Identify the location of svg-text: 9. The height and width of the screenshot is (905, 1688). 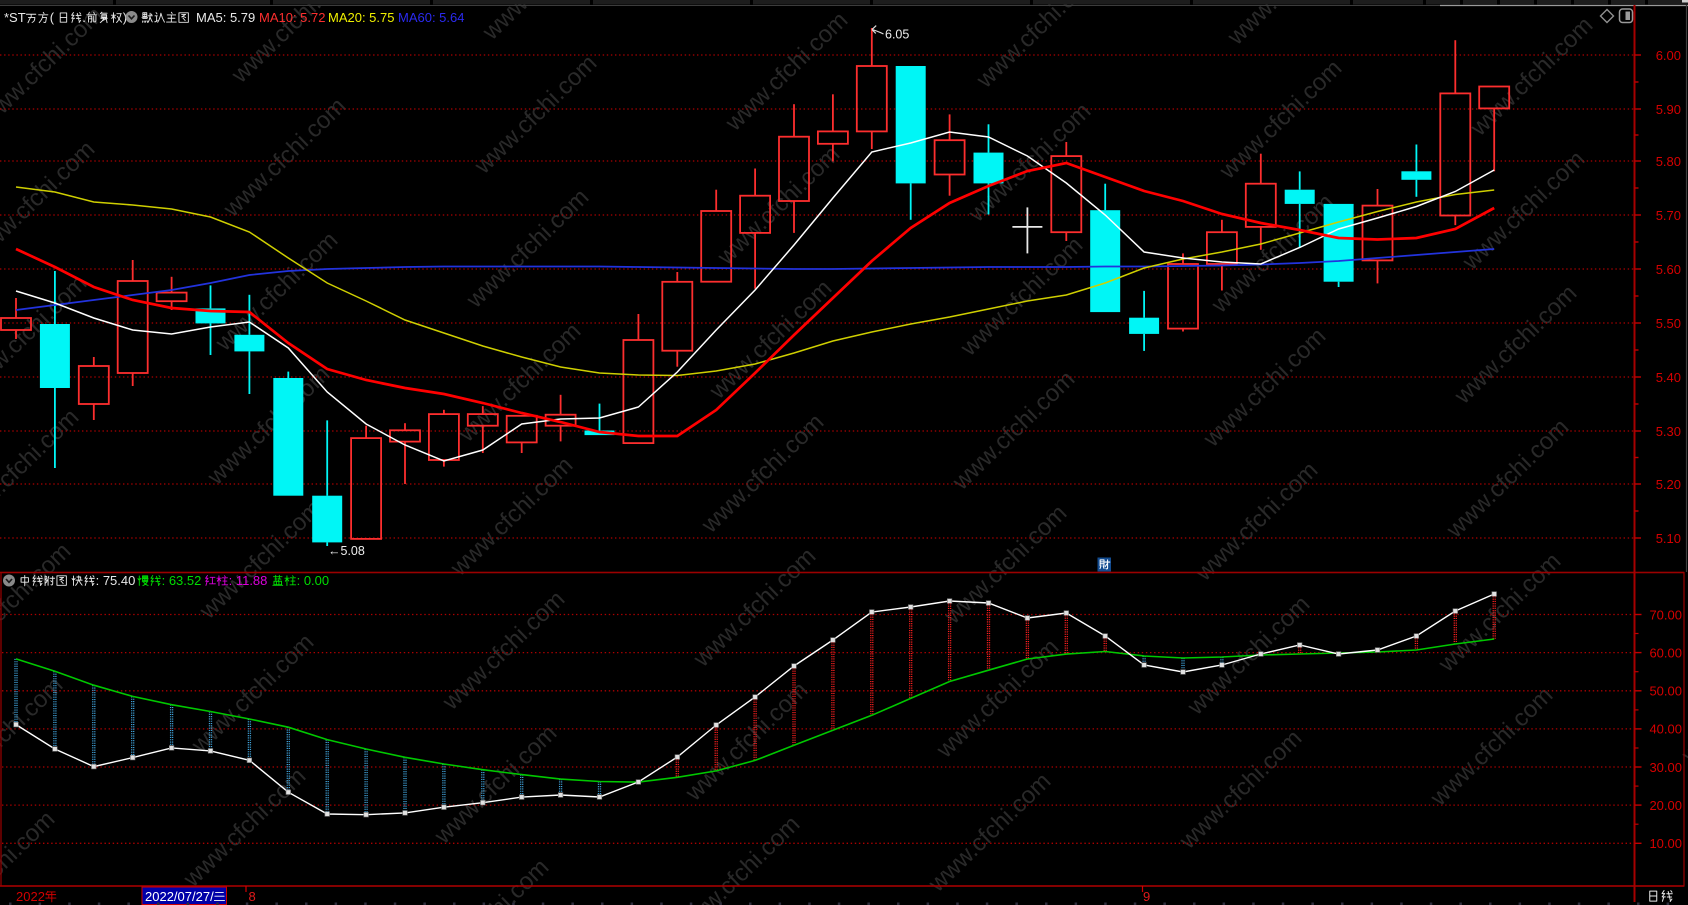
(1146, 896).